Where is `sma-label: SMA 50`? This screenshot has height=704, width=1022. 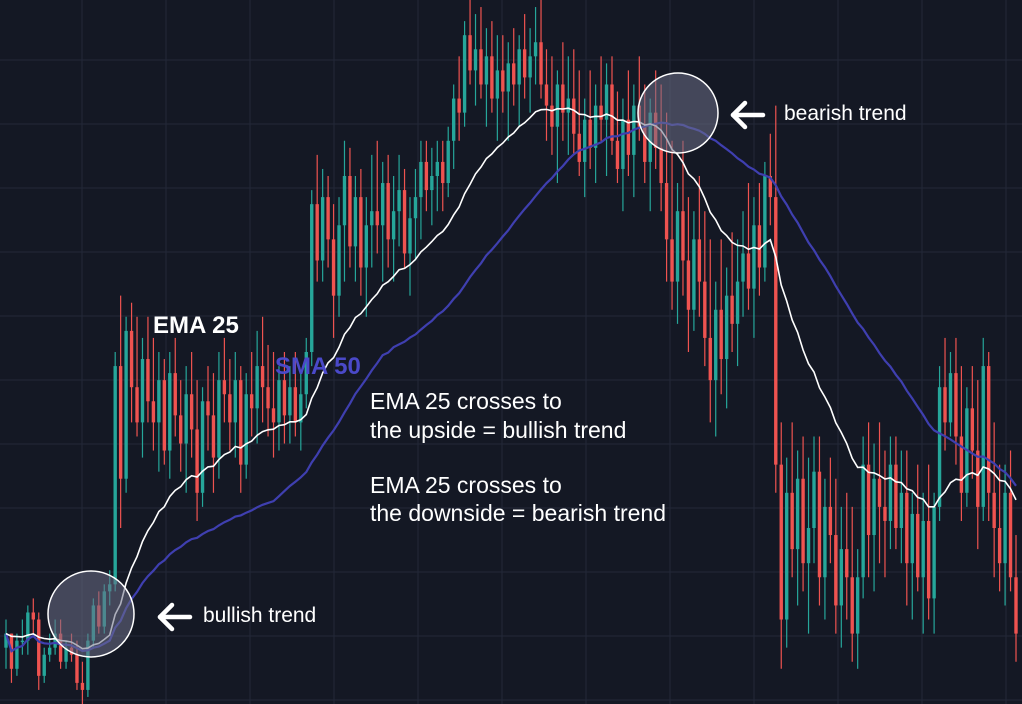
sma-label: SMA 50 is located at coordinates (318, 366).